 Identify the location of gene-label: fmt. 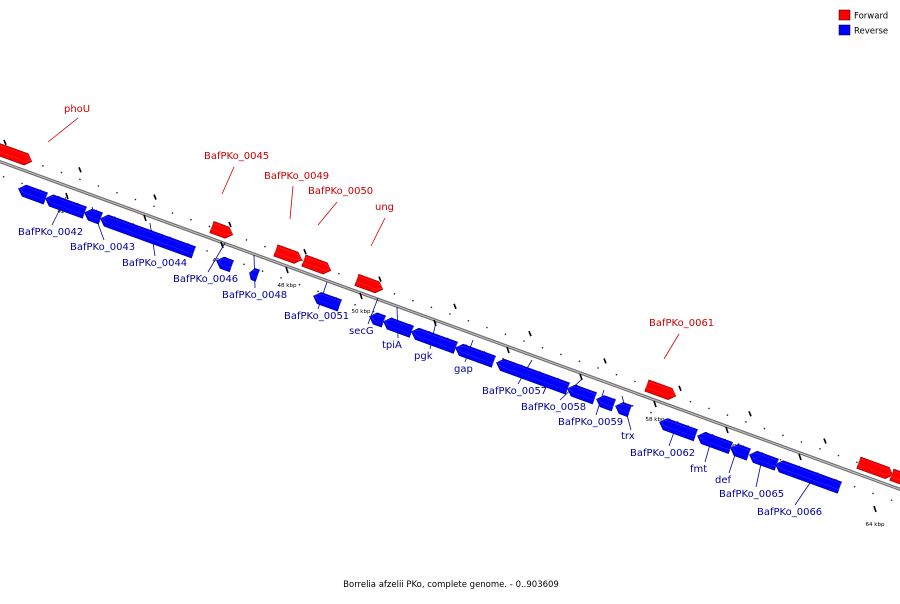
(698, 469).